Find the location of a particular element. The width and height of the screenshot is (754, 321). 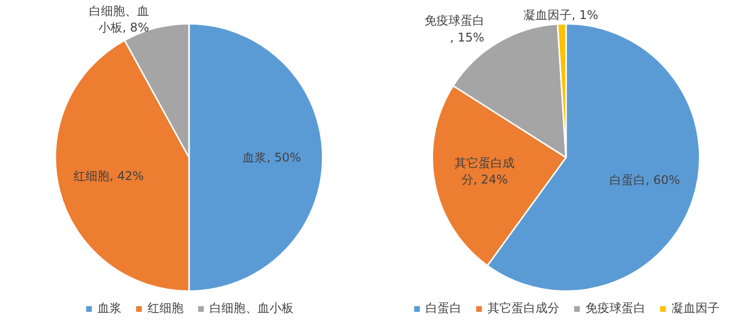

data-label: 白细胞、血小板, 8% is located at coordinates (119, 19).